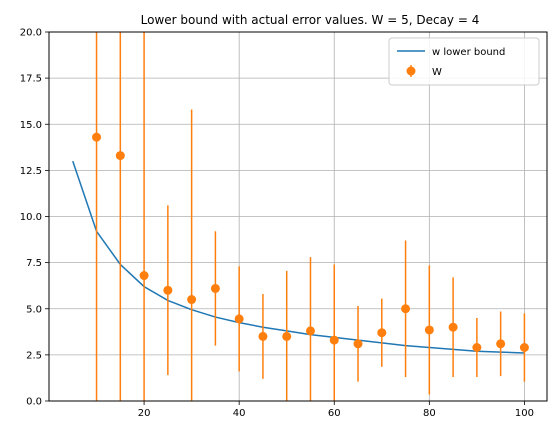 The width and height of the screenshot is (556, 435). What do you see at coordinates (437, 72) in the screenshot?
I see `legend-label-w: W` at bounding box center [437, 72].